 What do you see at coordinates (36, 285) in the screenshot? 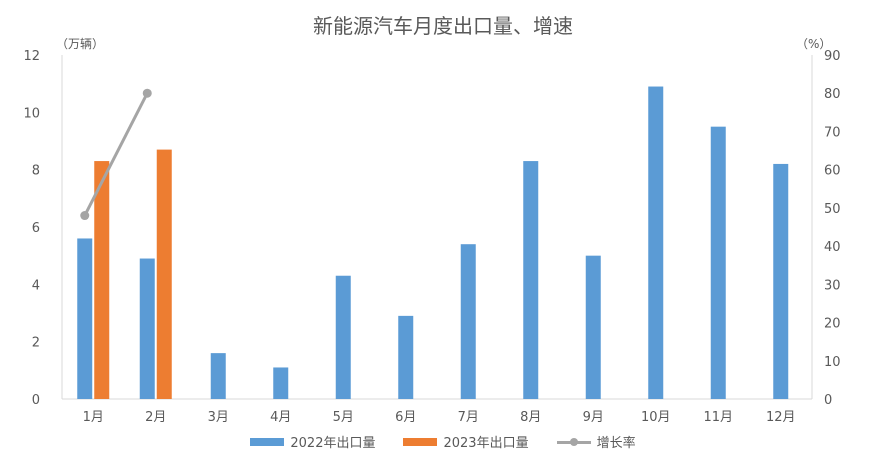
I see `y-left-tick-label: 4` at bounding box center [36, 285].